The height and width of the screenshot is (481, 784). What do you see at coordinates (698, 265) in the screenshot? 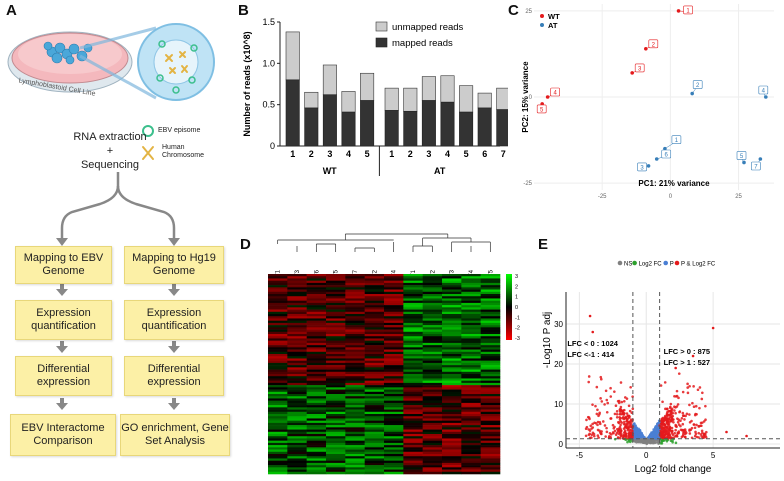
I see `legend-label: P & Log2 FC` at bounding box center [698, 265].